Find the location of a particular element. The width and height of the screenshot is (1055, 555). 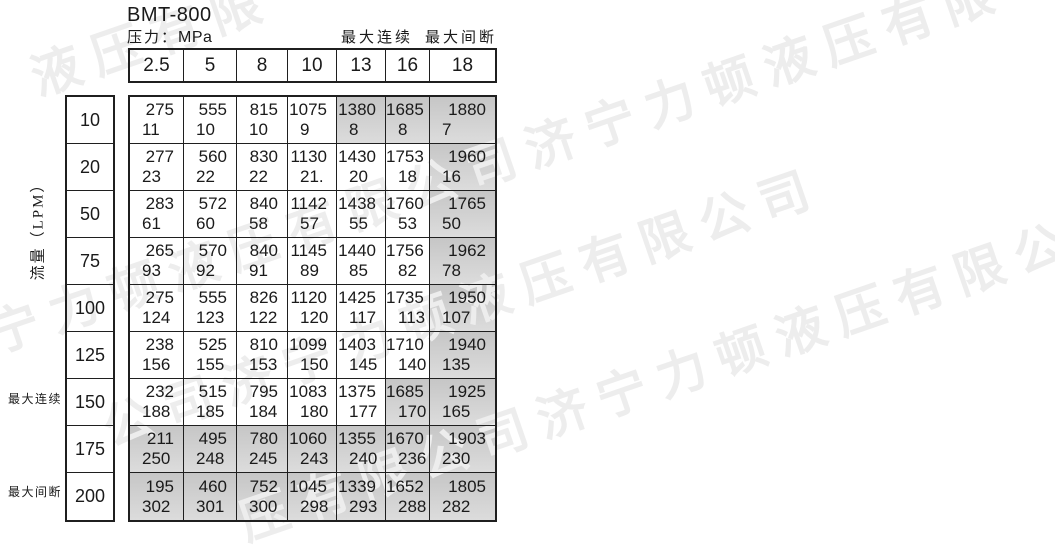

data-cell: 1099 150 is located at coordinates (312, 355).